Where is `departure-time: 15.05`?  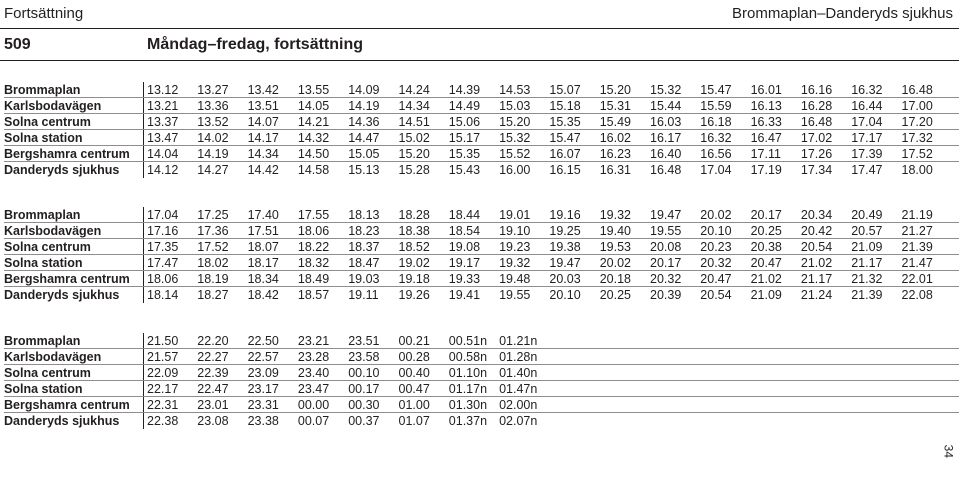
departure-time: 15.05 is located at coordinates (364, 154).